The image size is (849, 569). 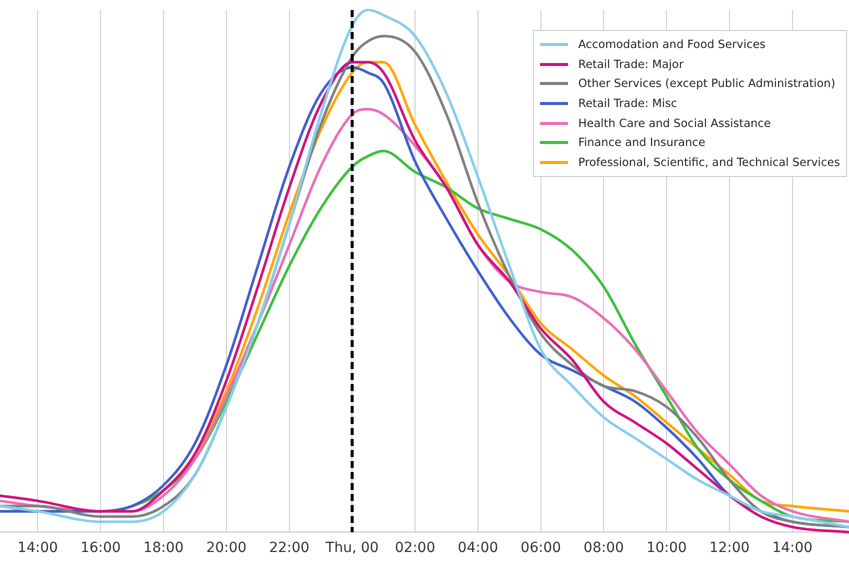 I want to click on x-tick-label: 04:00, so click(x=478, y=548).